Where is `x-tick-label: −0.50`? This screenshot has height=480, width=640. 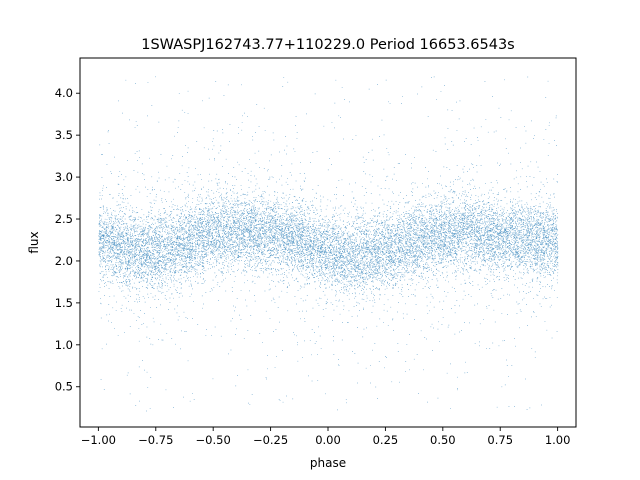 x-tick-label: −0.50 is located at coordinates (213, 440).